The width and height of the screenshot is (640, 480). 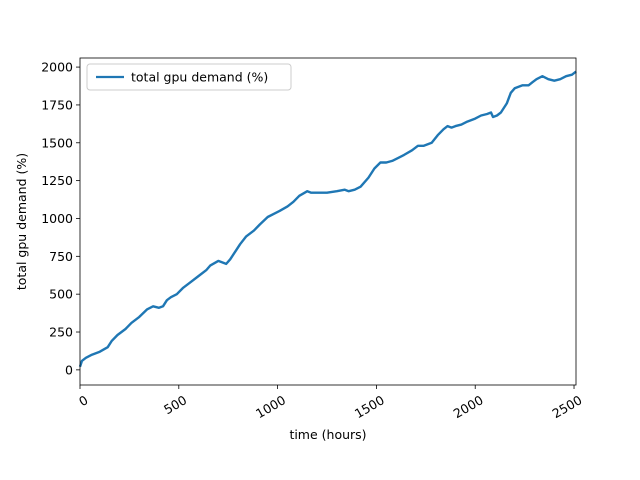 I want to click on legend: total gpu demand (%), so click(x=189, y=77).